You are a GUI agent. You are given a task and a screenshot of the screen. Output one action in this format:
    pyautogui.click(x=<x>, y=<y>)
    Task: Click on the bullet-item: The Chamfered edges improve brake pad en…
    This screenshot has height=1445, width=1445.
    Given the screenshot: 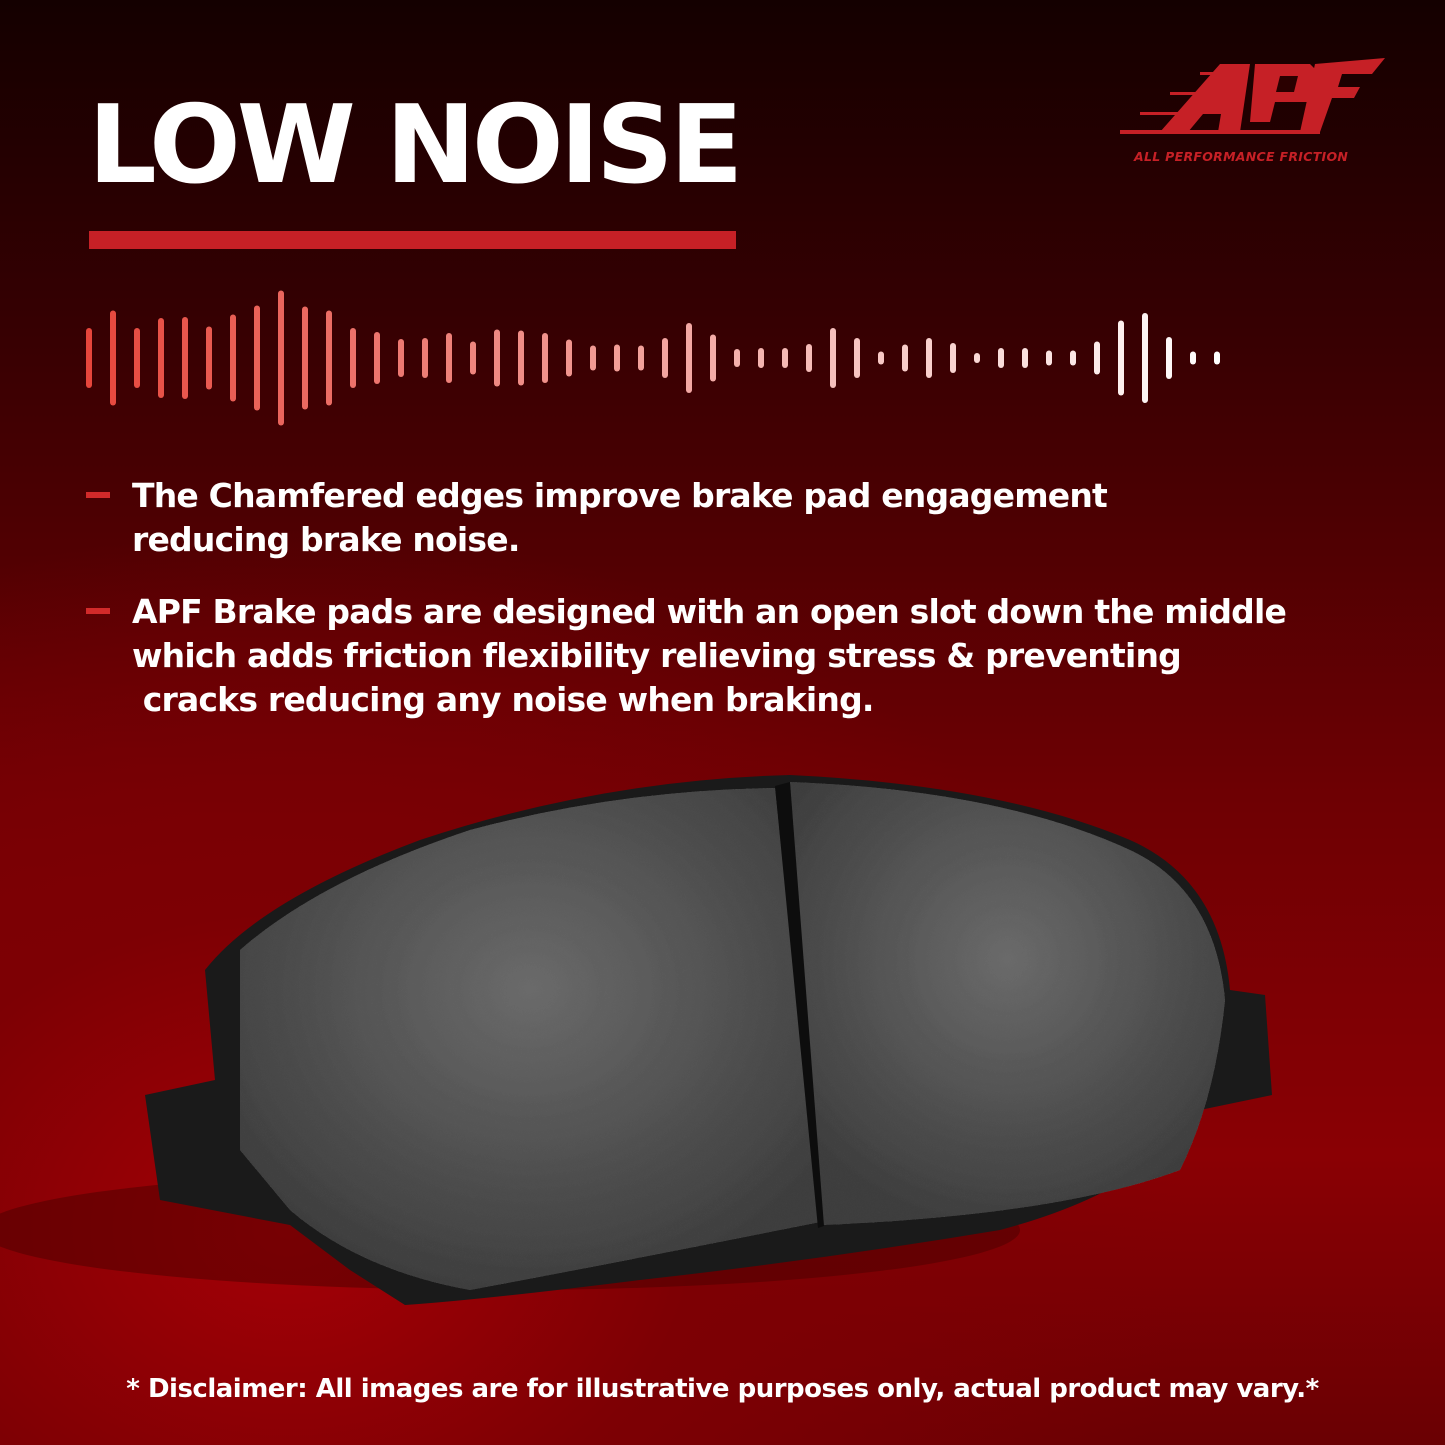 What is the action you would take?
    pyautogui.click(x=731, y=518)
    